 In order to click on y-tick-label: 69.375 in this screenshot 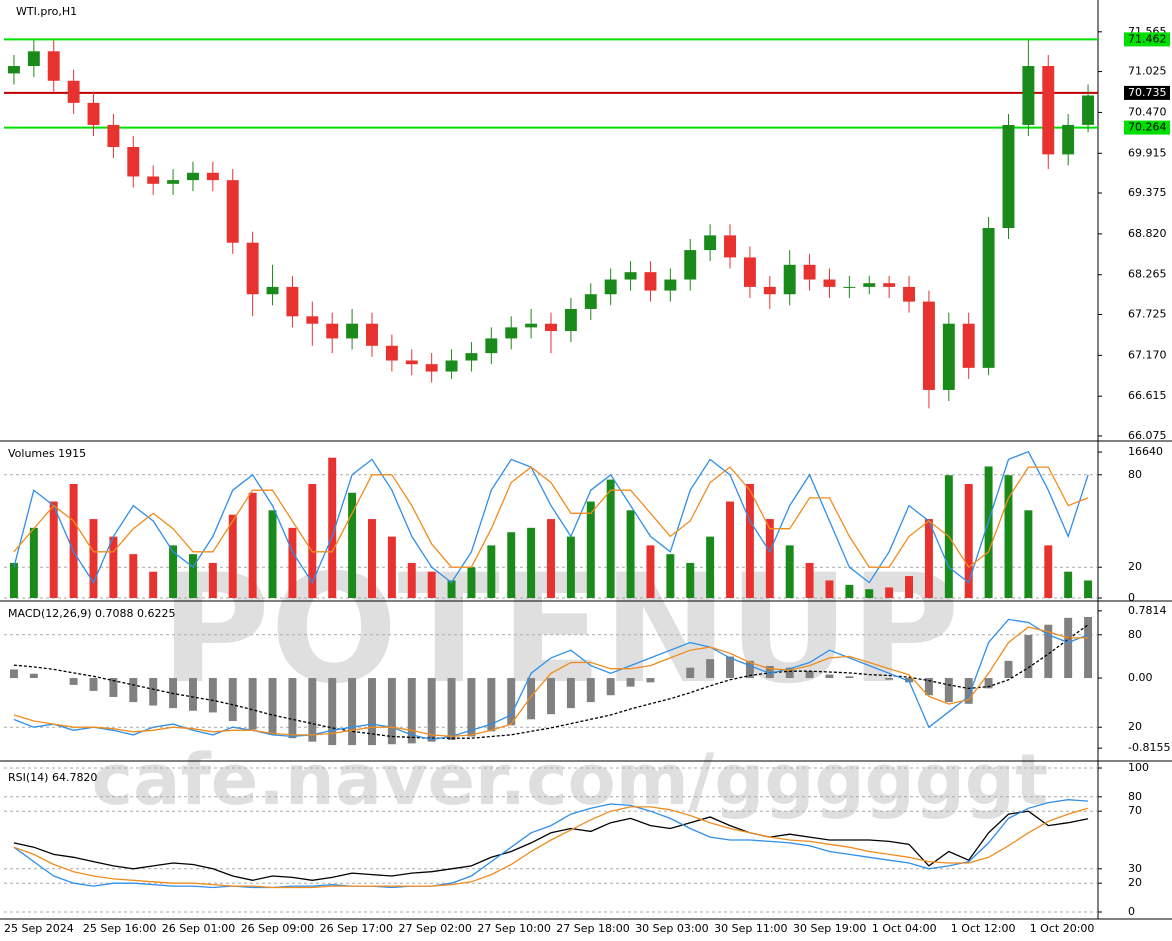, I will do `click(1147, 192)`.